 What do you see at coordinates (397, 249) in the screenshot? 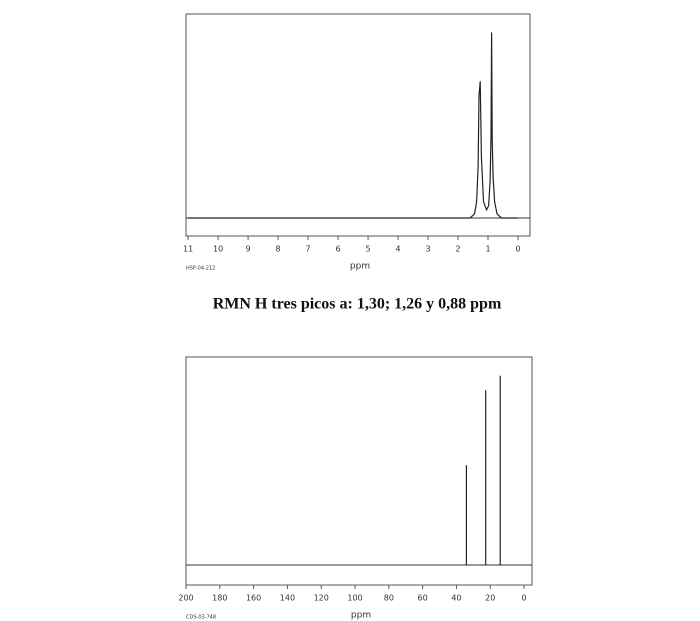
I see `x-tick-label: 4` at bounding box center [397, 249].